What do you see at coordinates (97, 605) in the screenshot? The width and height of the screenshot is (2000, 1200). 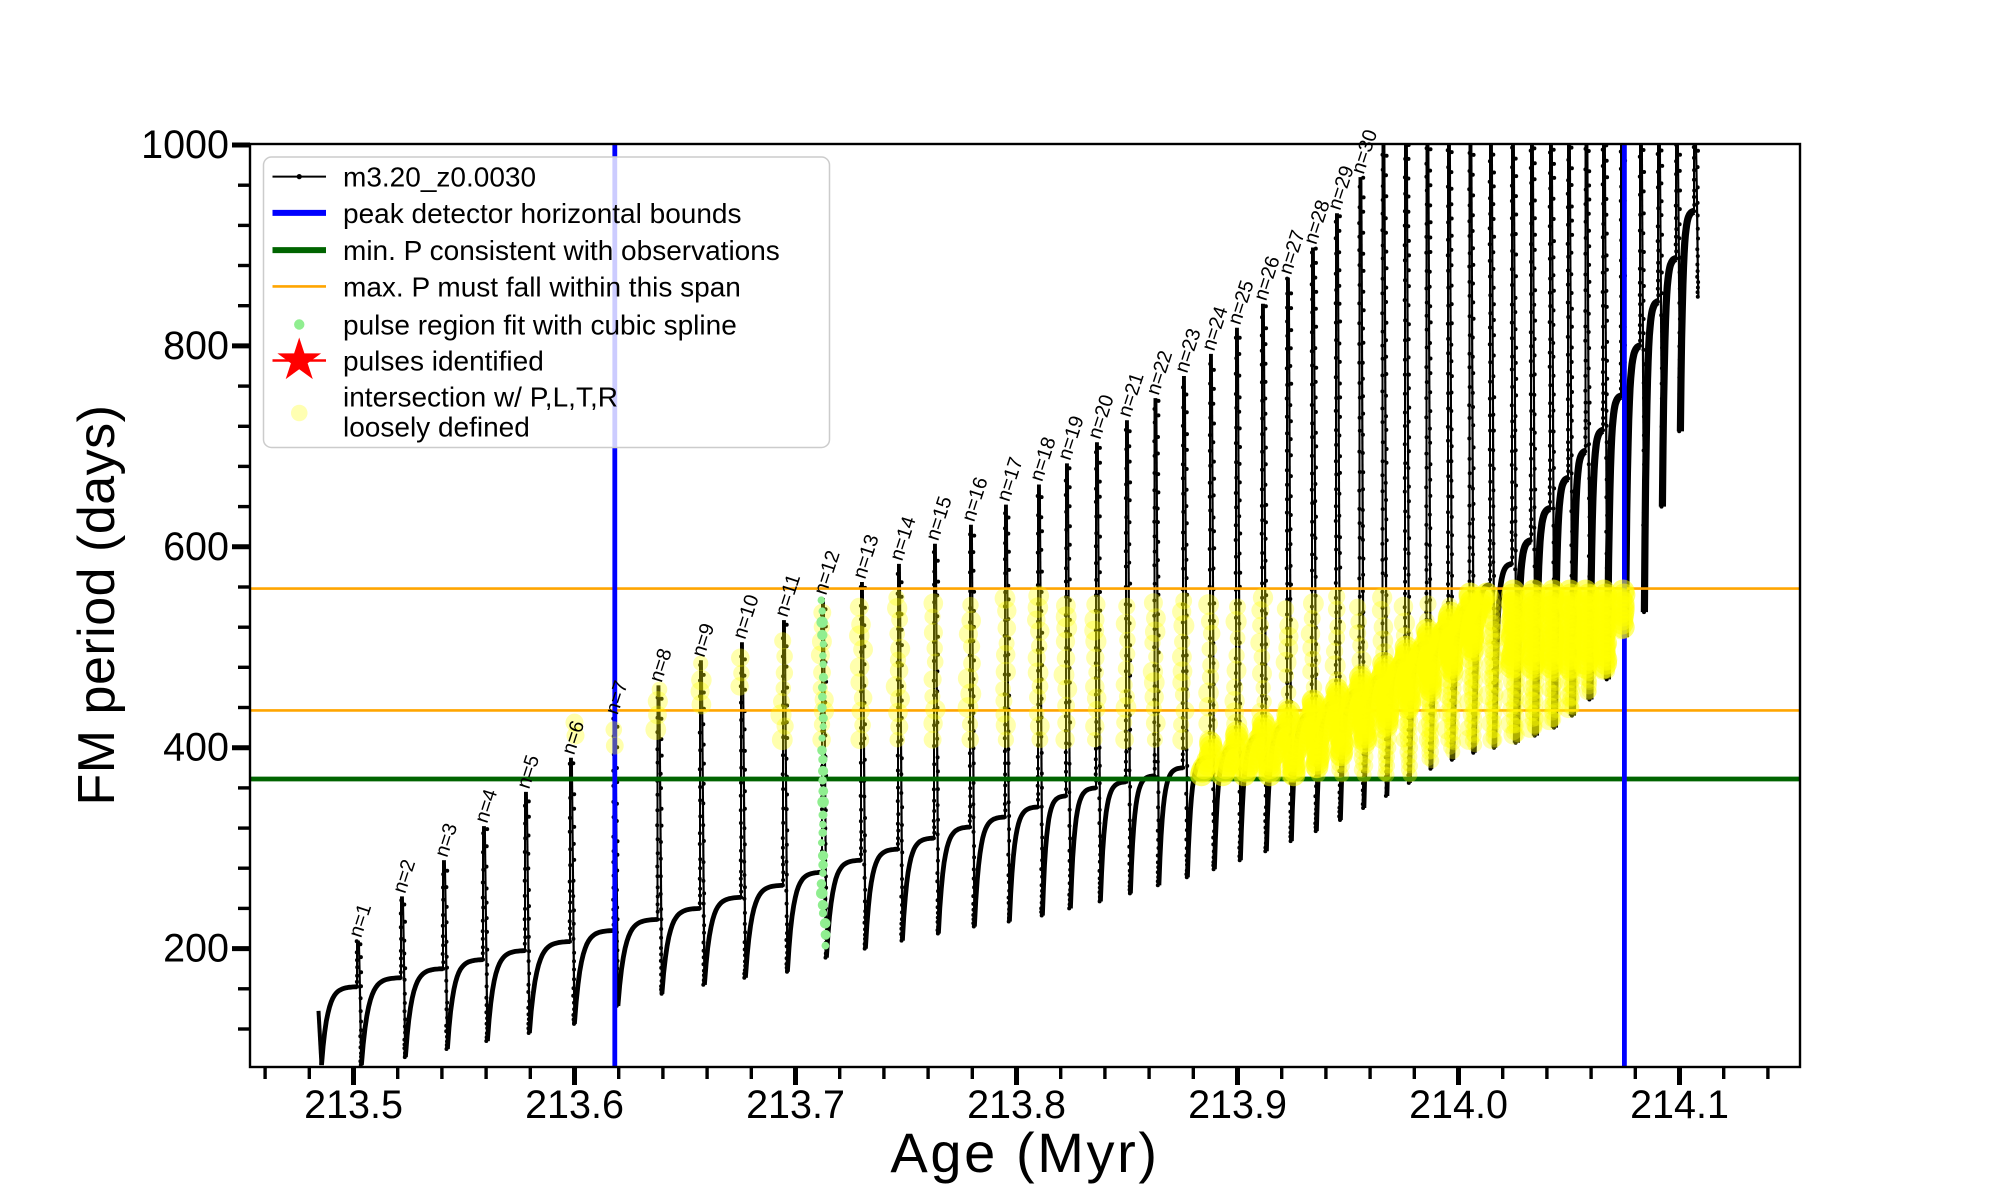 I see `svg-text: FM period (days)` at bounding box center [97, 605].